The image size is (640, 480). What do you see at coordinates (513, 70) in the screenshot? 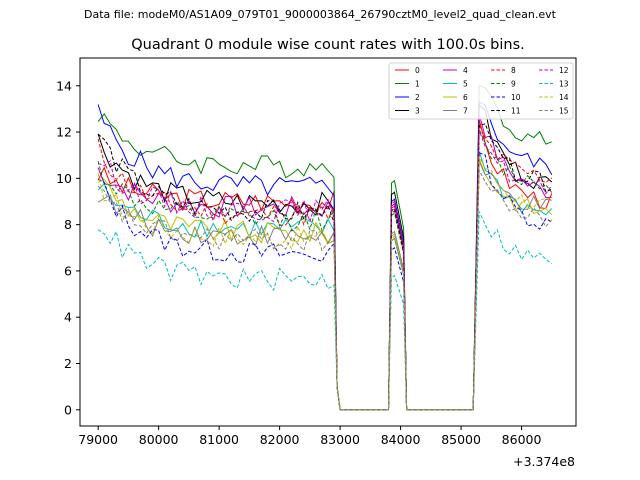
I see `legend-label-8: 8` at bounding box center [513, 70].